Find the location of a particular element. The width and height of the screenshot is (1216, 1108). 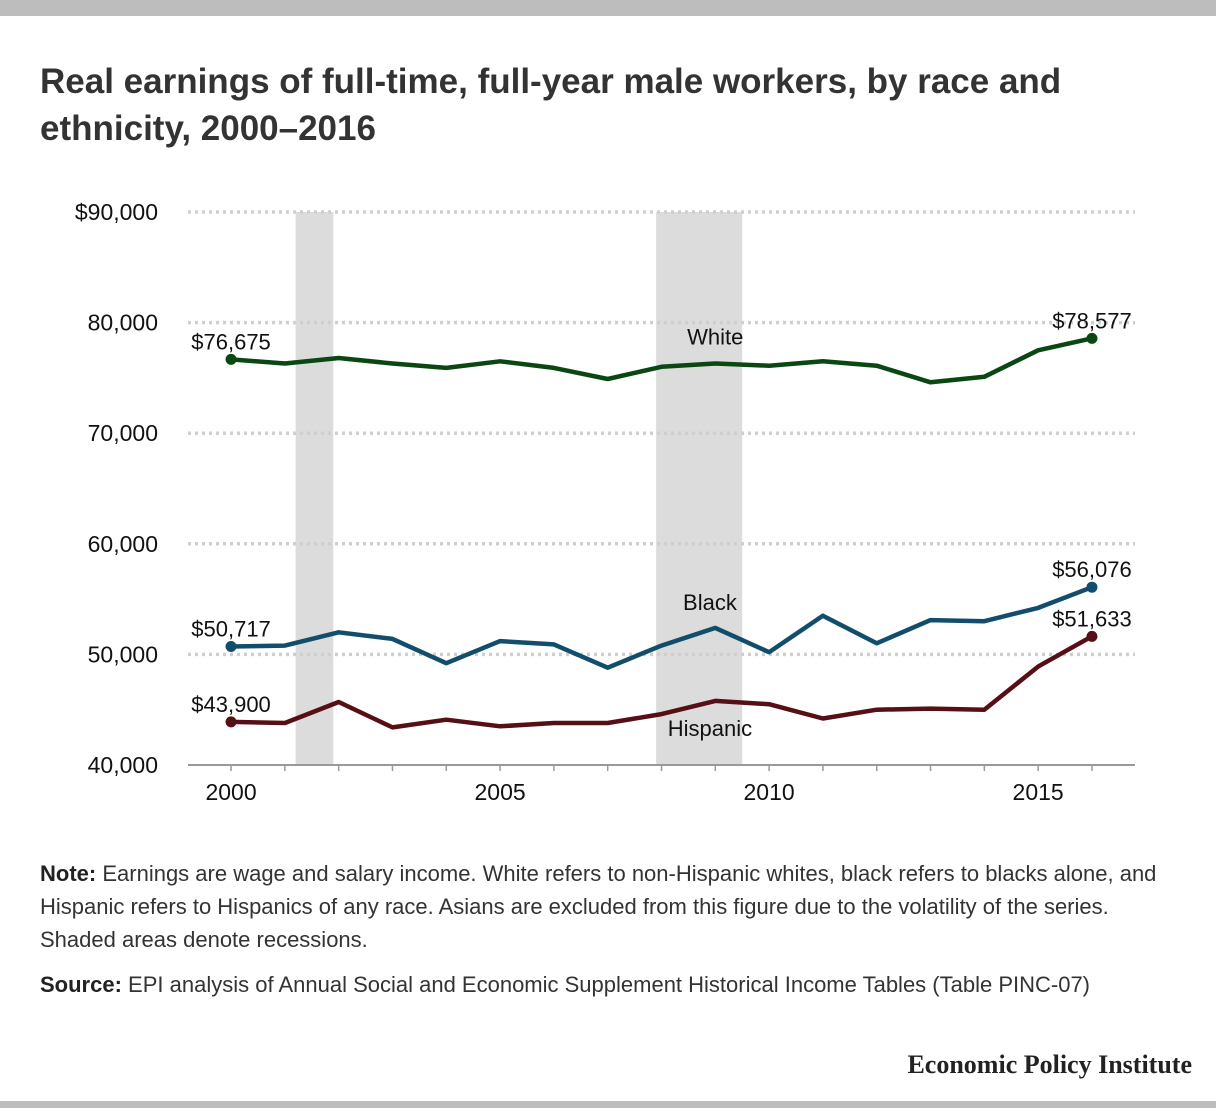

brand-logo-text: Economic Policy Institute is located at coordinates (1049, 1064).